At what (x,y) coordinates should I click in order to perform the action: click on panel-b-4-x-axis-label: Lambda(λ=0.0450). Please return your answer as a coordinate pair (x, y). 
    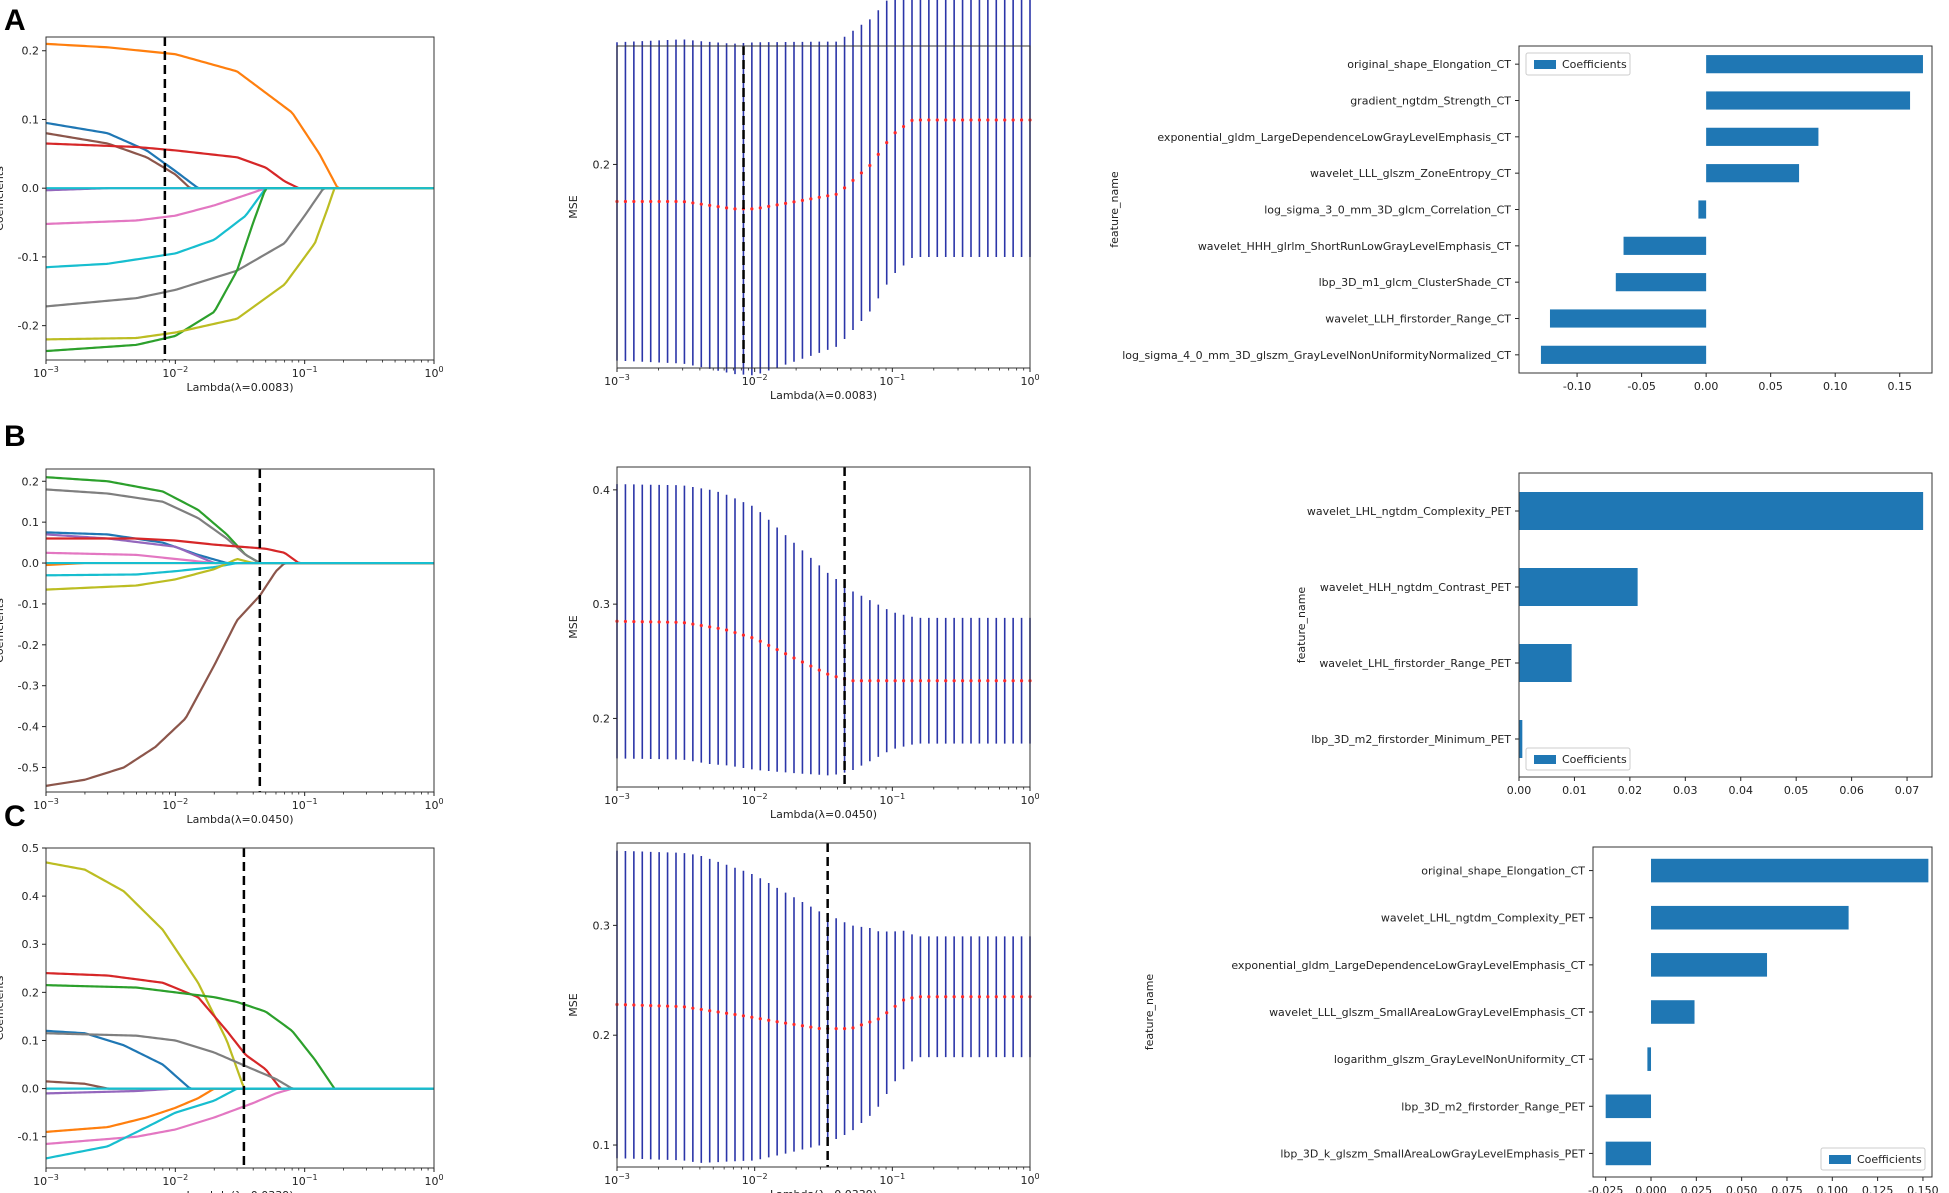
    Looking at the image, I should click on (823, 814).